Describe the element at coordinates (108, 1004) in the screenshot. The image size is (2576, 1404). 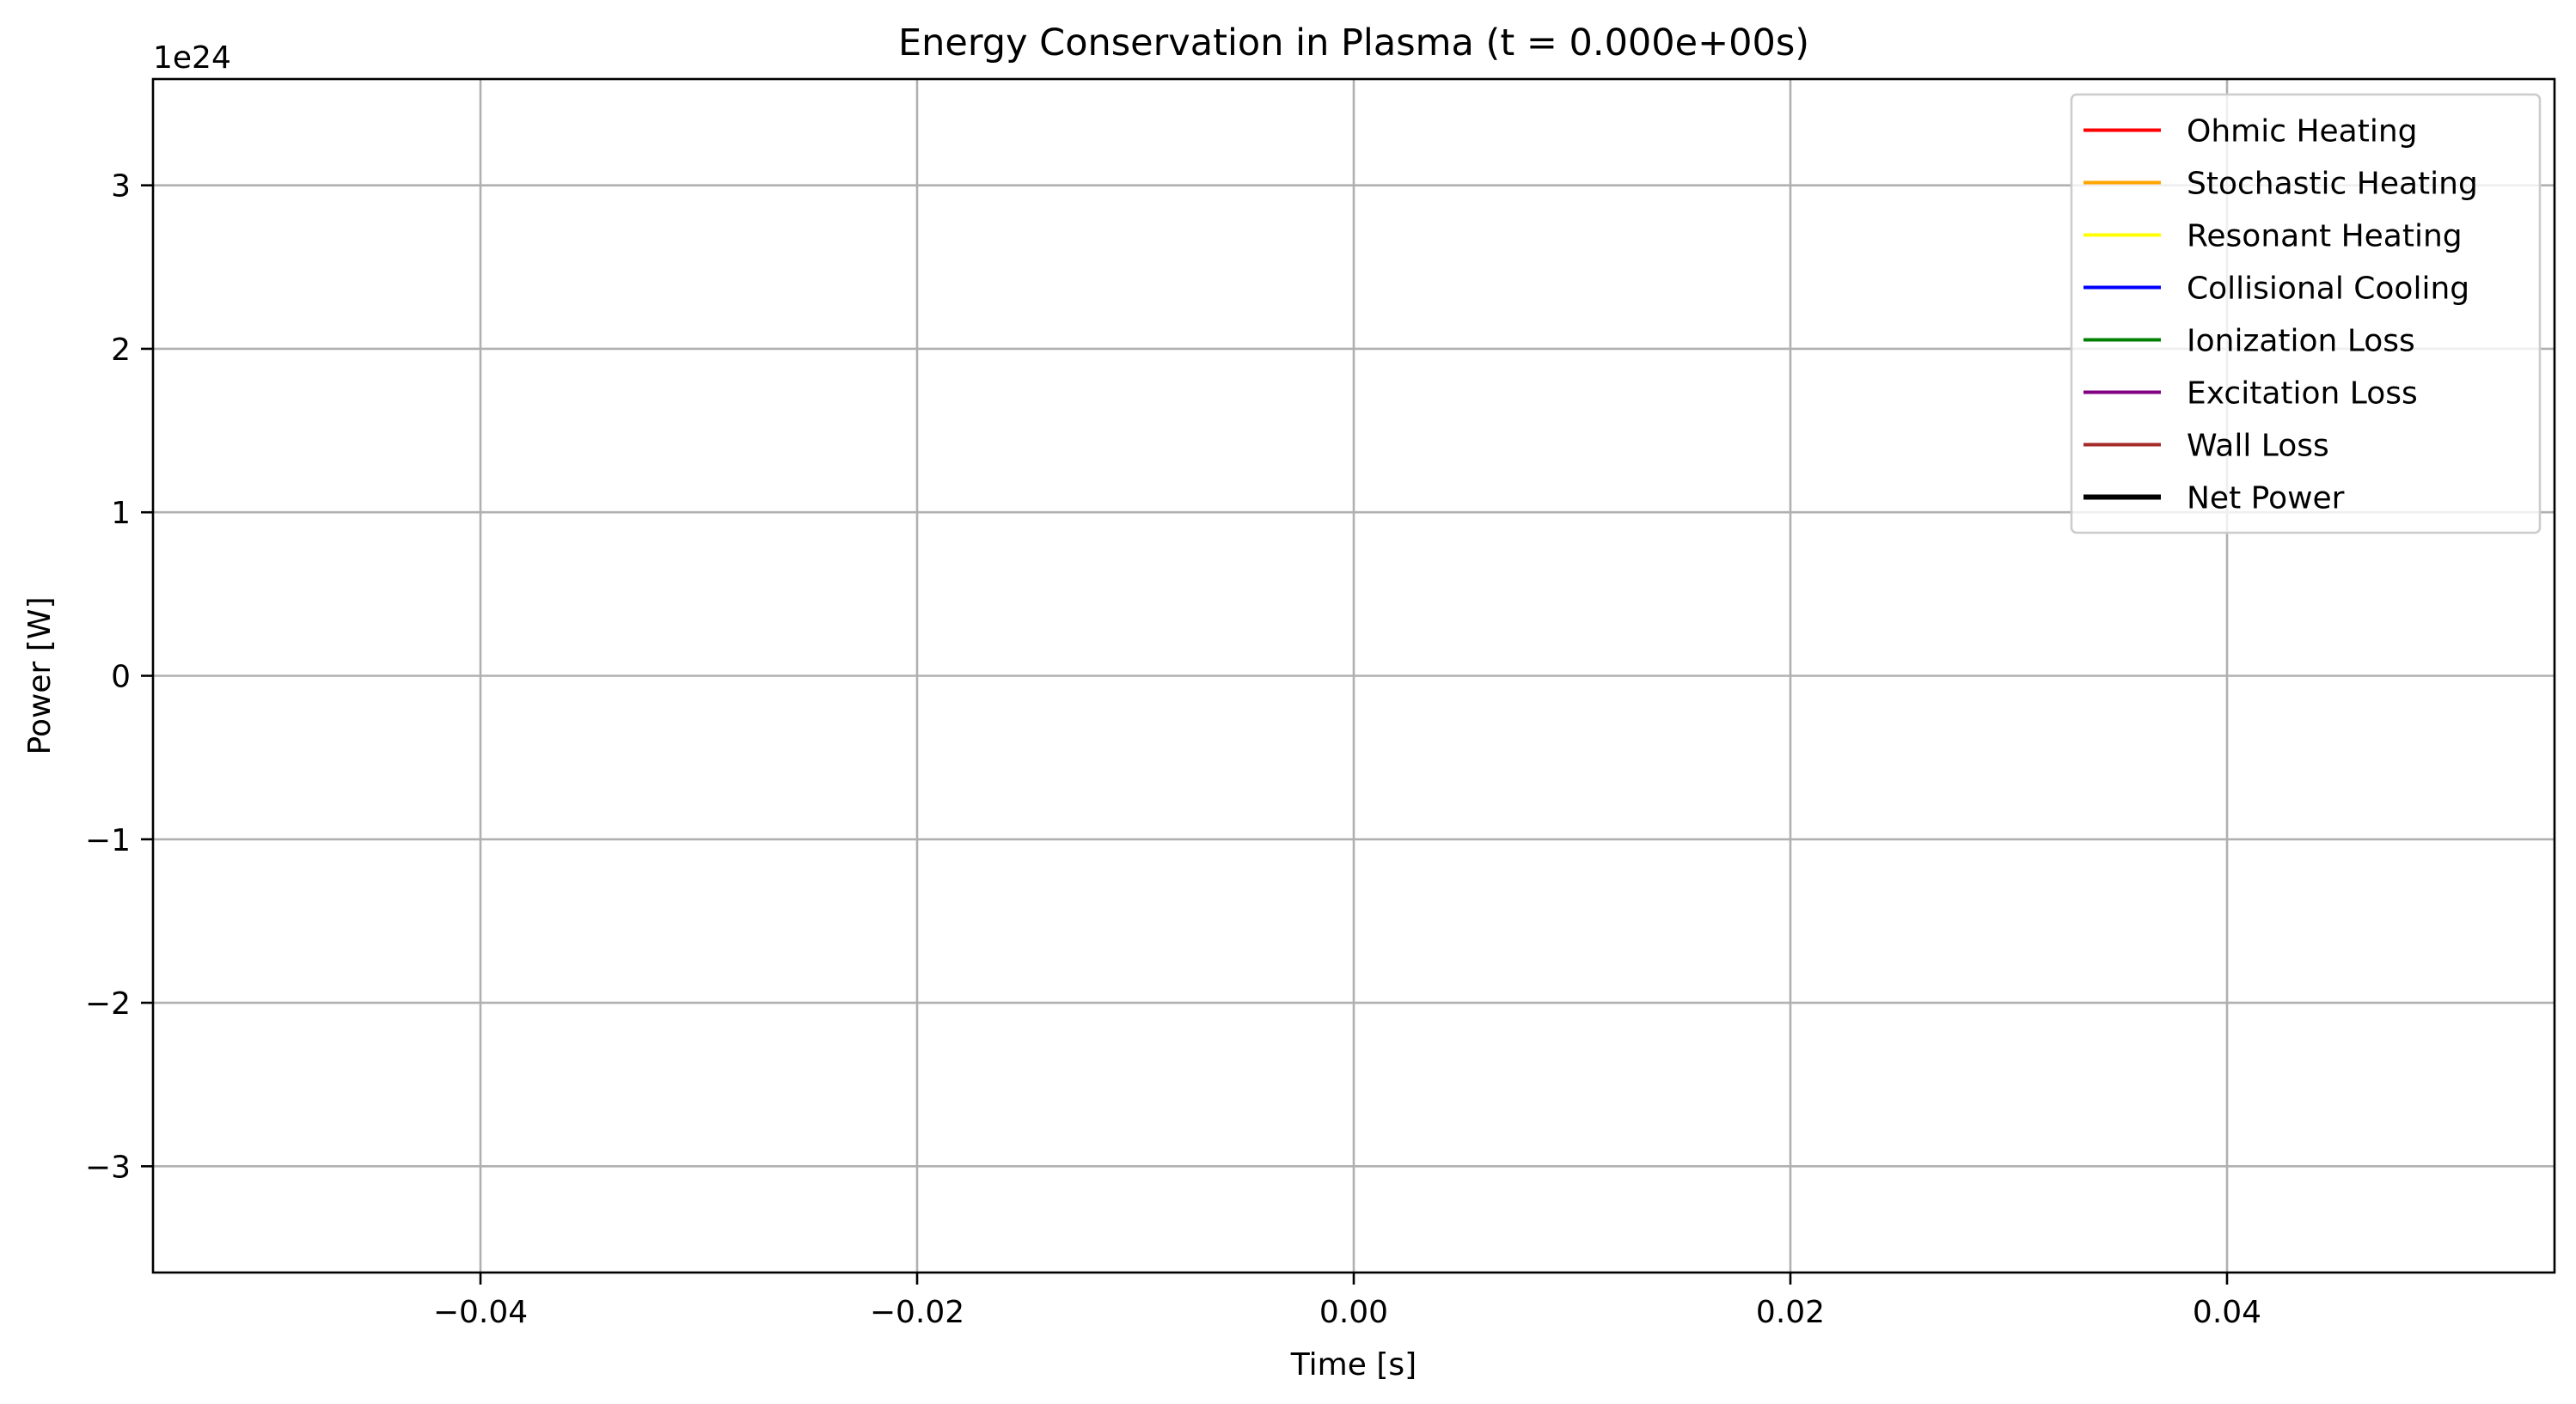
I see `y-tick-label: −2` at that location.